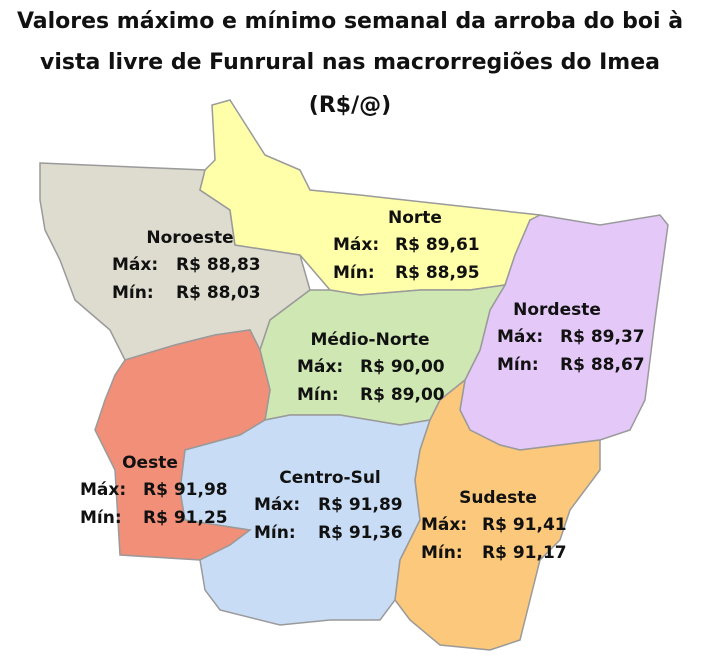 The width and height of the screenshot is (701, 671). I want to click on title-line: (R$/@), so click(350, 105).